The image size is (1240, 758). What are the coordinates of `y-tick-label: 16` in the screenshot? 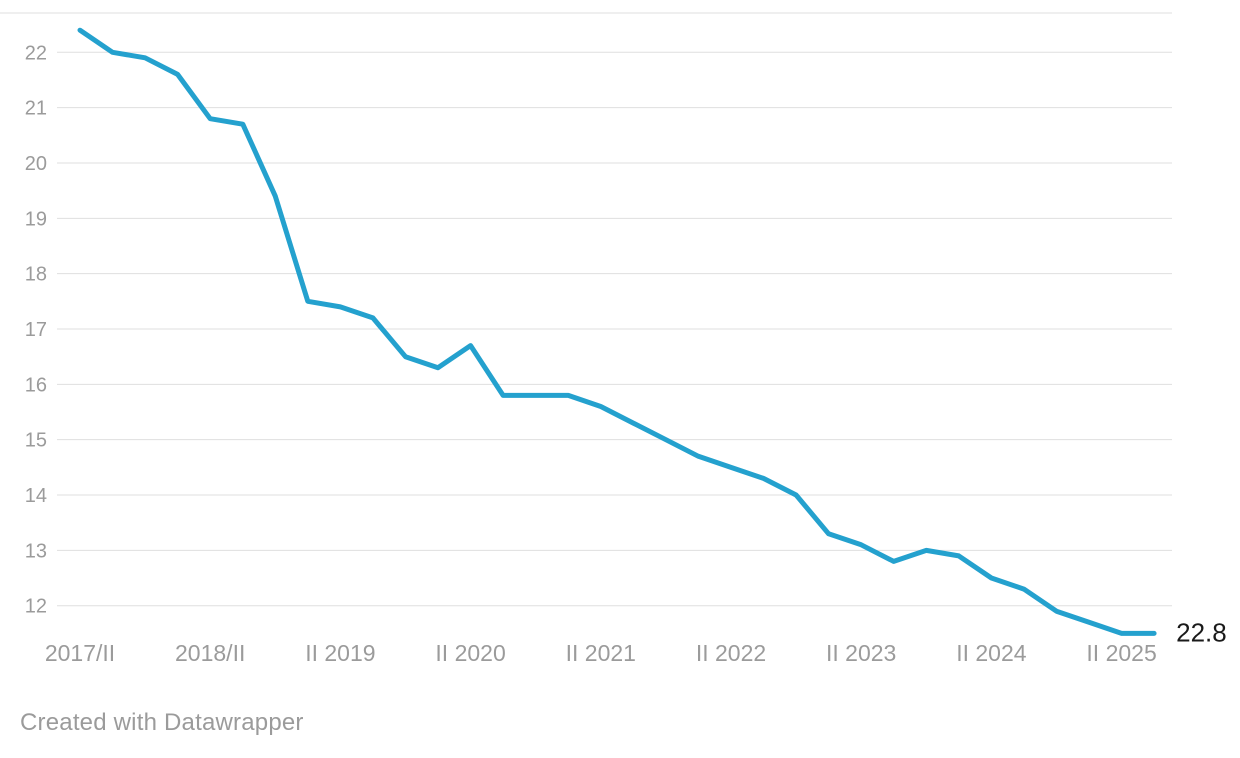 It's located at (36, 385).